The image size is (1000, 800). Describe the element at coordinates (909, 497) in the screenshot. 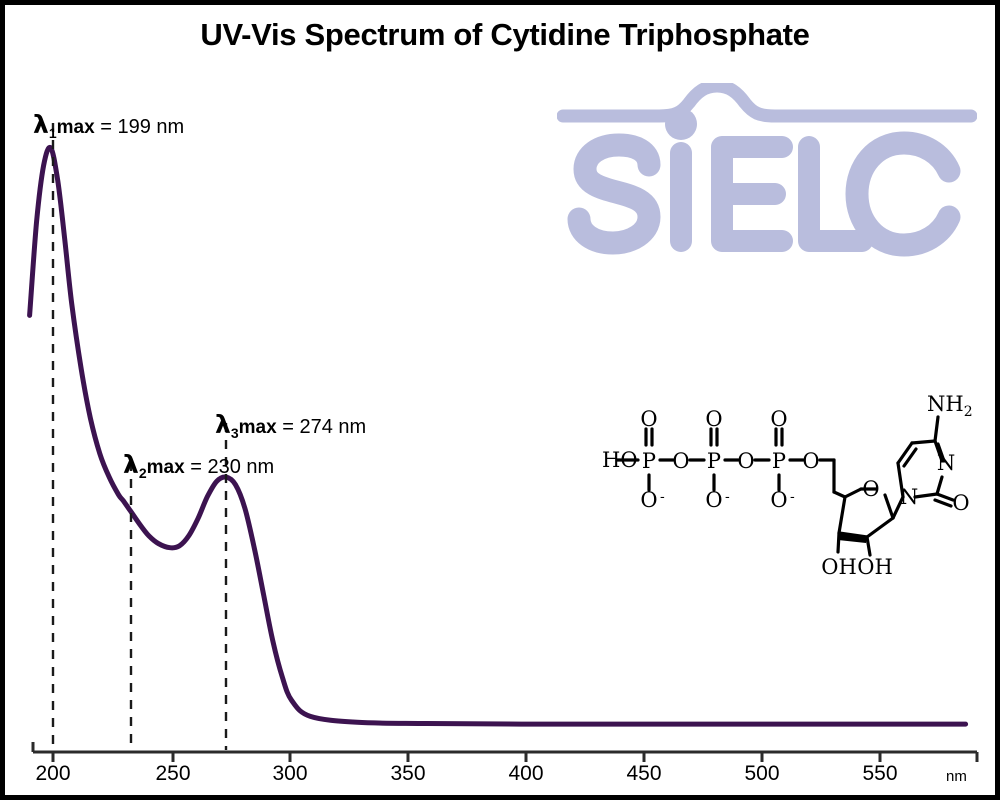

I see `label-n1: N` at that location.